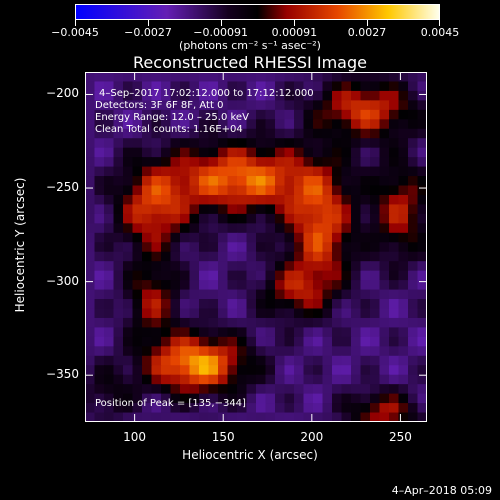 The image size is (500, 500). What do you see at coordinates (257, 12) in the screenshot?
I see `colorbar-gradient` at bounding box center [257, 12].